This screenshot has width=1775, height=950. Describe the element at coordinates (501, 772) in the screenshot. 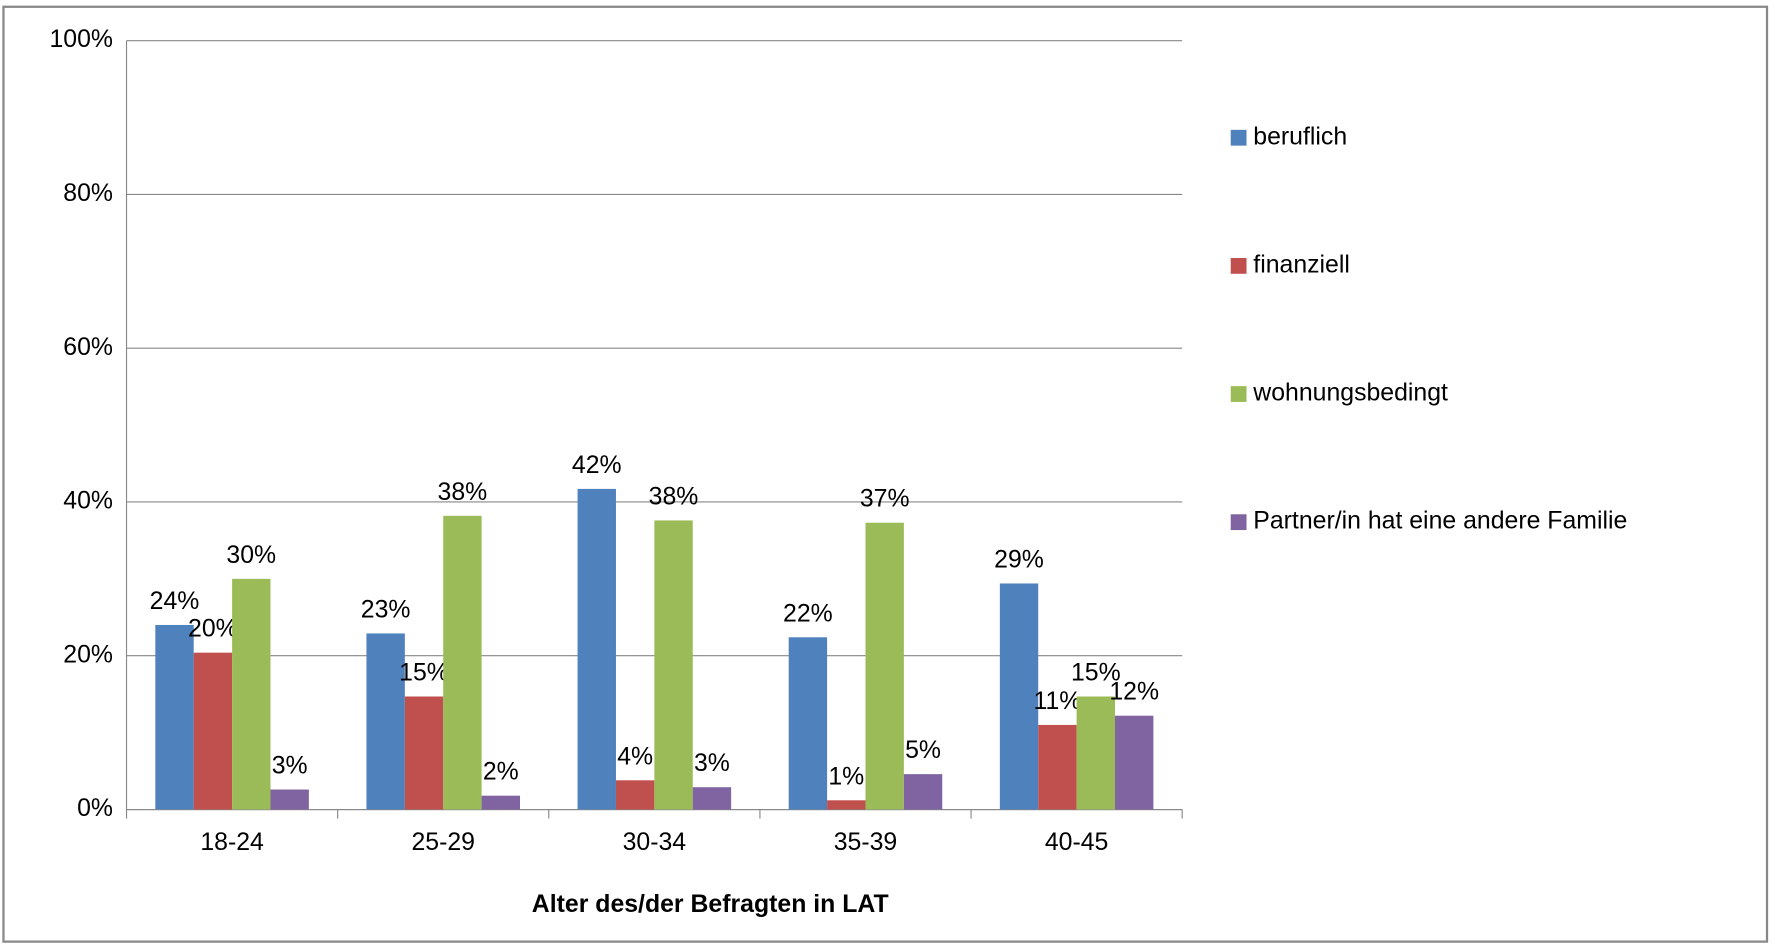

I see `data-label: 2%` at that location.